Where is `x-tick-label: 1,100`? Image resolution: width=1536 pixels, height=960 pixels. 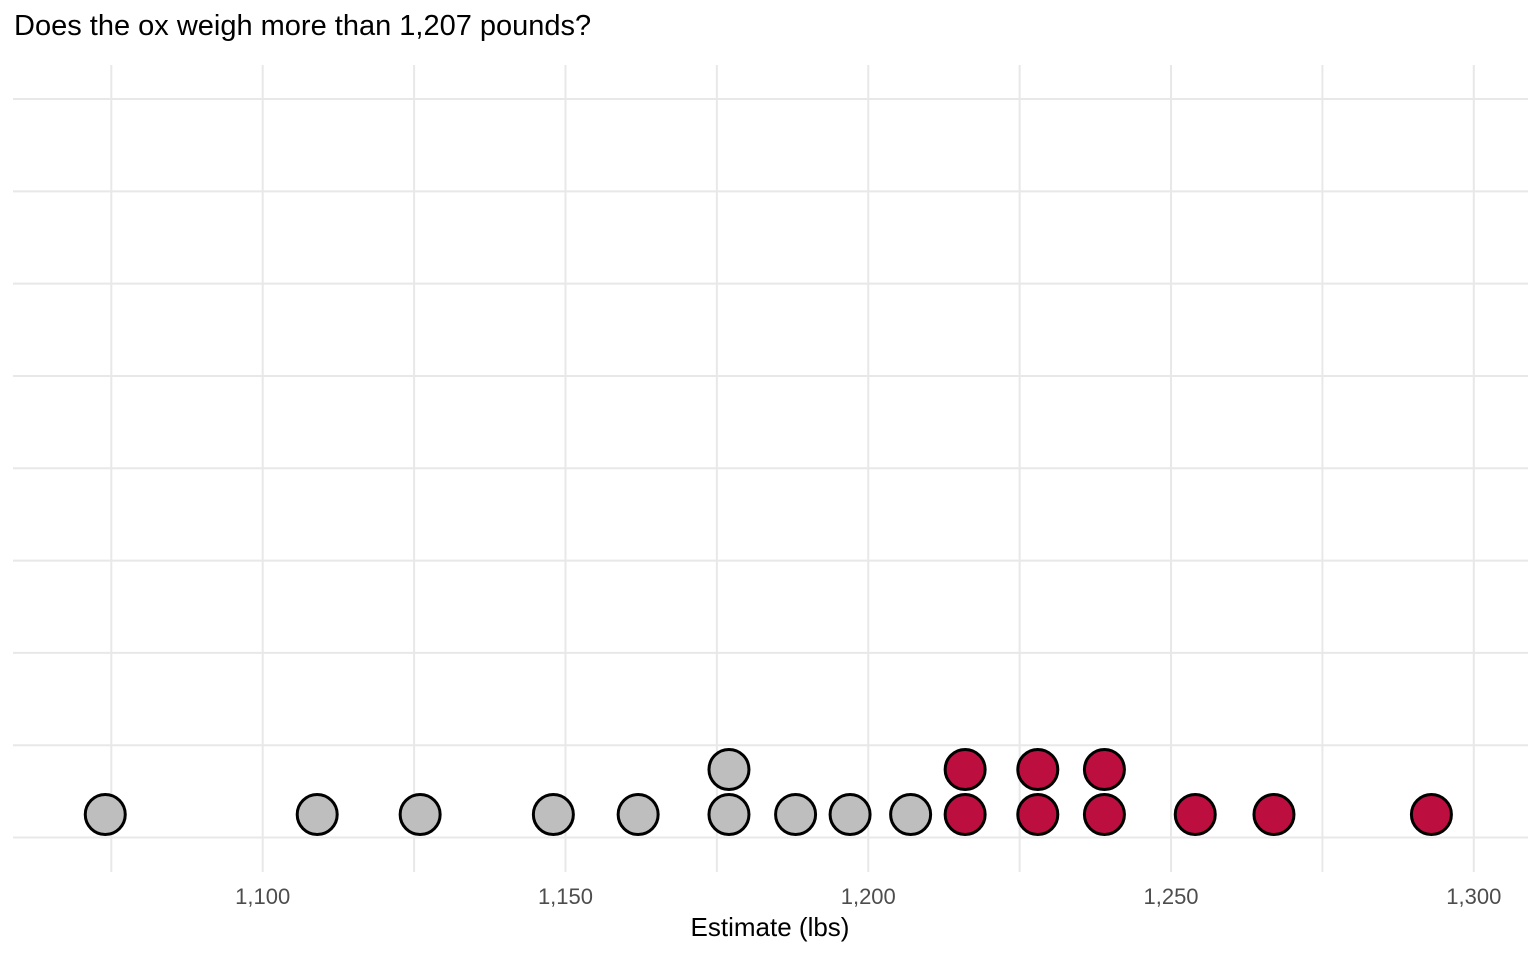 x-tick-label: 1,100 is located at coordinates (263, 896).